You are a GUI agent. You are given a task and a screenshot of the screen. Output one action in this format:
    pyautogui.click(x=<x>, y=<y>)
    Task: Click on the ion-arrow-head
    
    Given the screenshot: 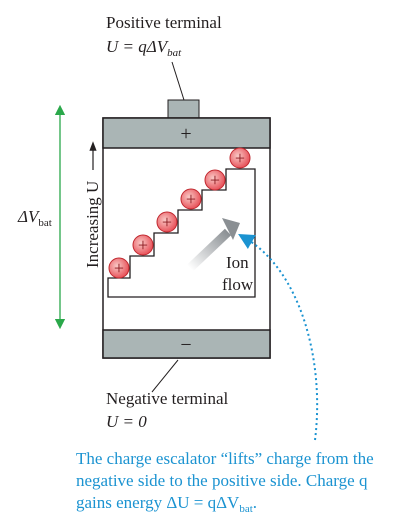 What is the action you would take?
    pyautogui.click(x=231, y=229)
    